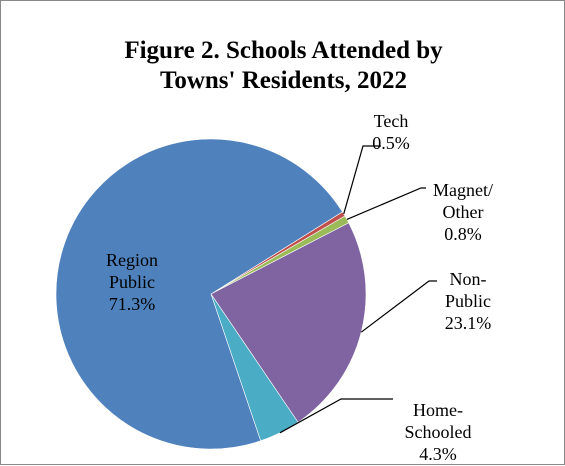 The width and height of the screenshot is (565, 466). Describe the element at coordinates (391, 143) in the screenshot. I see `label-tech-pct: 0.5%` at that location.